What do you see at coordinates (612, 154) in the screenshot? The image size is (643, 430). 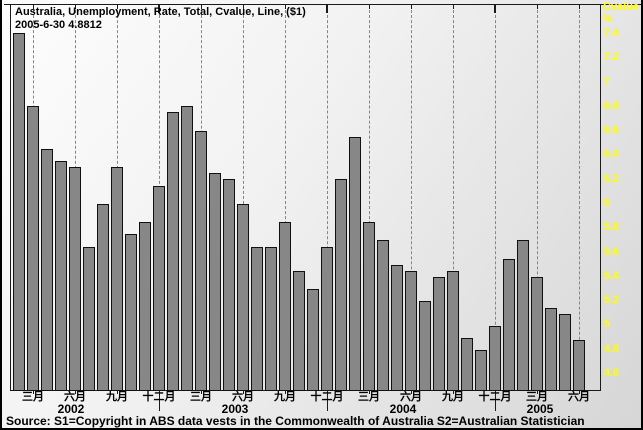 I see `y-tick-label: 6.4` at bounding box center [612, 154].